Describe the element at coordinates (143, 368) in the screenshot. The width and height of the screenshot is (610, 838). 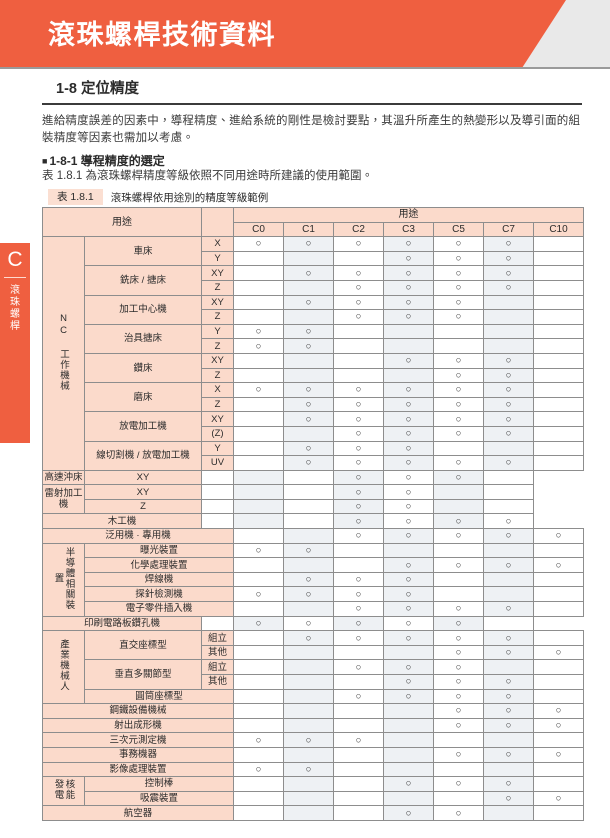
I see `row-name-label: 鑽床` at that location.